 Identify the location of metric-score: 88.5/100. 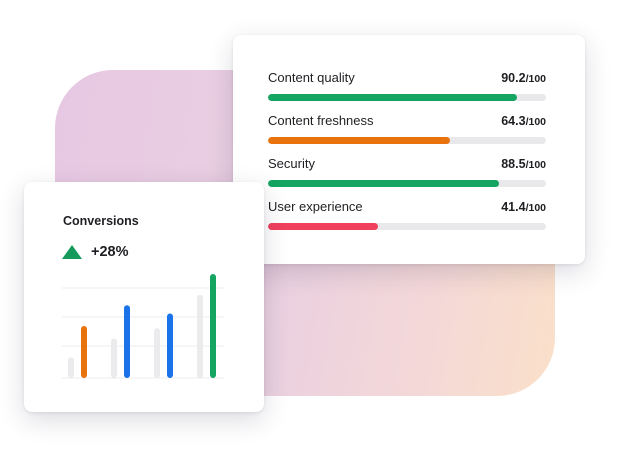
(523, 164).